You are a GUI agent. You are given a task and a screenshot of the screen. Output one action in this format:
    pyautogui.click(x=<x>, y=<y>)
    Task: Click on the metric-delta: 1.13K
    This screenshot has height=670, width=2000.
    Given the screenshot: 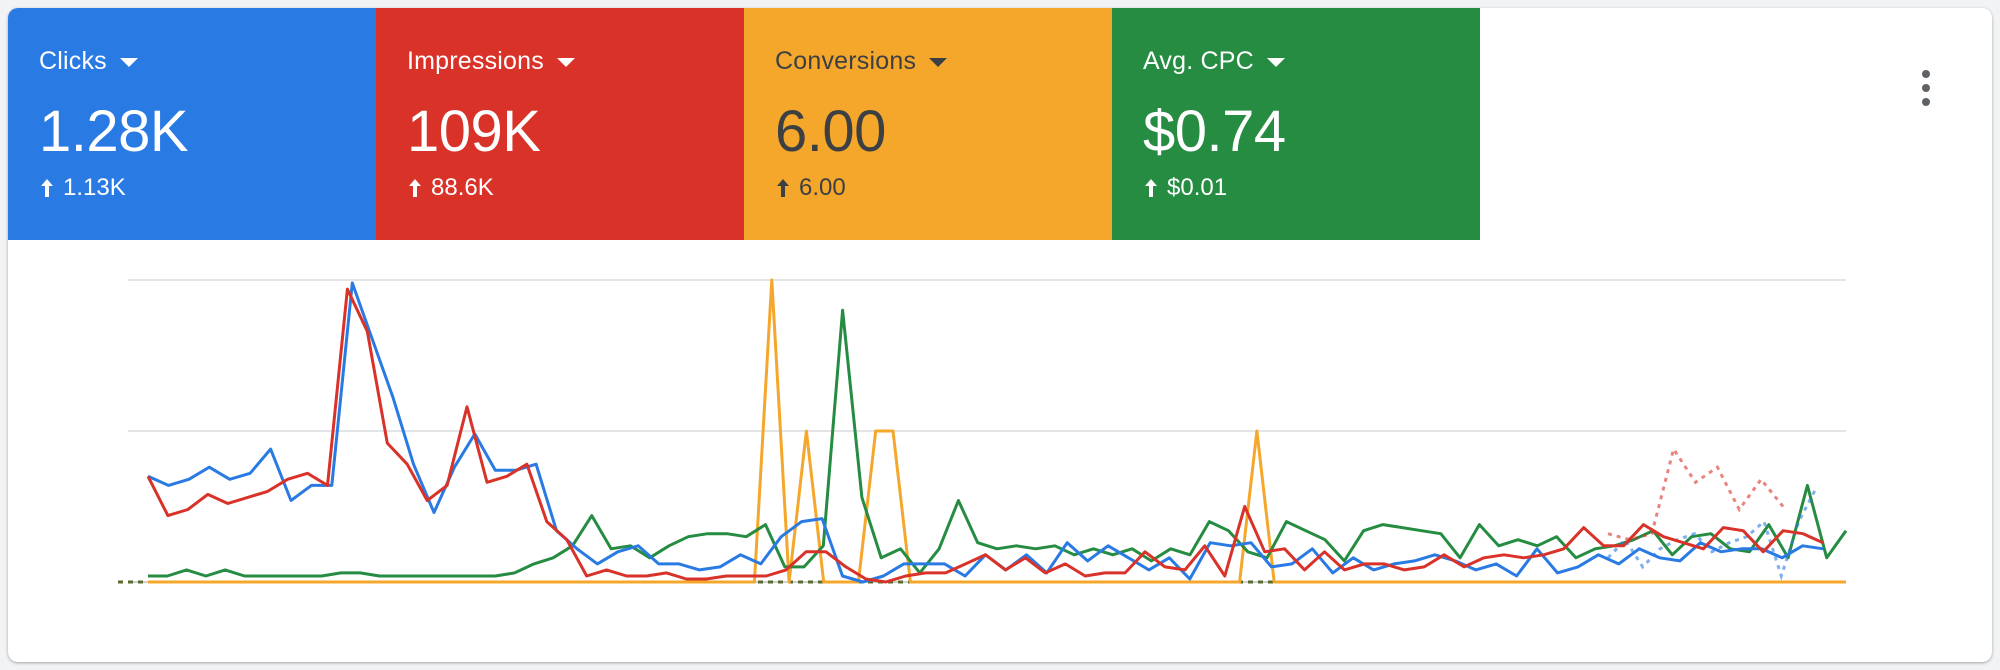 What is the action you would take?
    pyautogui.click(x=207, y=188)
    